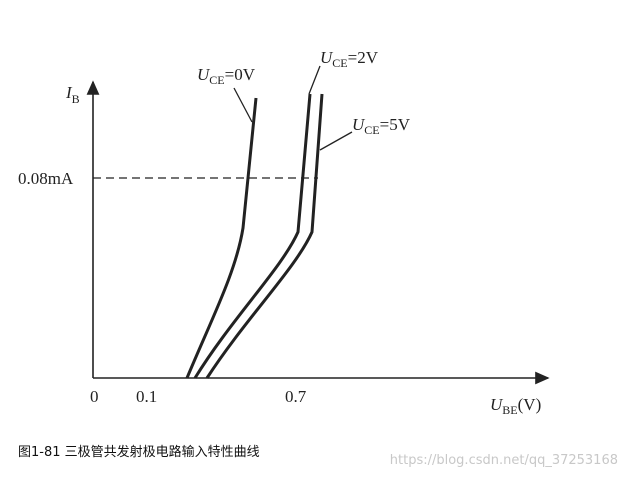 The width and height of the screenshot is (628, 479). I want to click on y-marker-label: 0.08mA, so click(46, 178).